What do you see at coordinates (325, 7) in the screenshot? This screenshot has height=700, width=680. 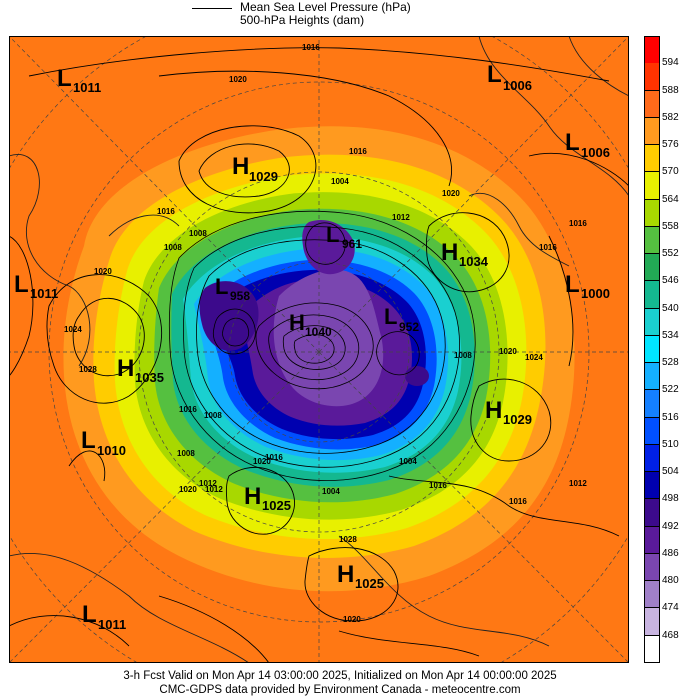 I see `mslp-legend-label: Mean Sea Level Pressure (hPa)` at bounding box center [325, 7].